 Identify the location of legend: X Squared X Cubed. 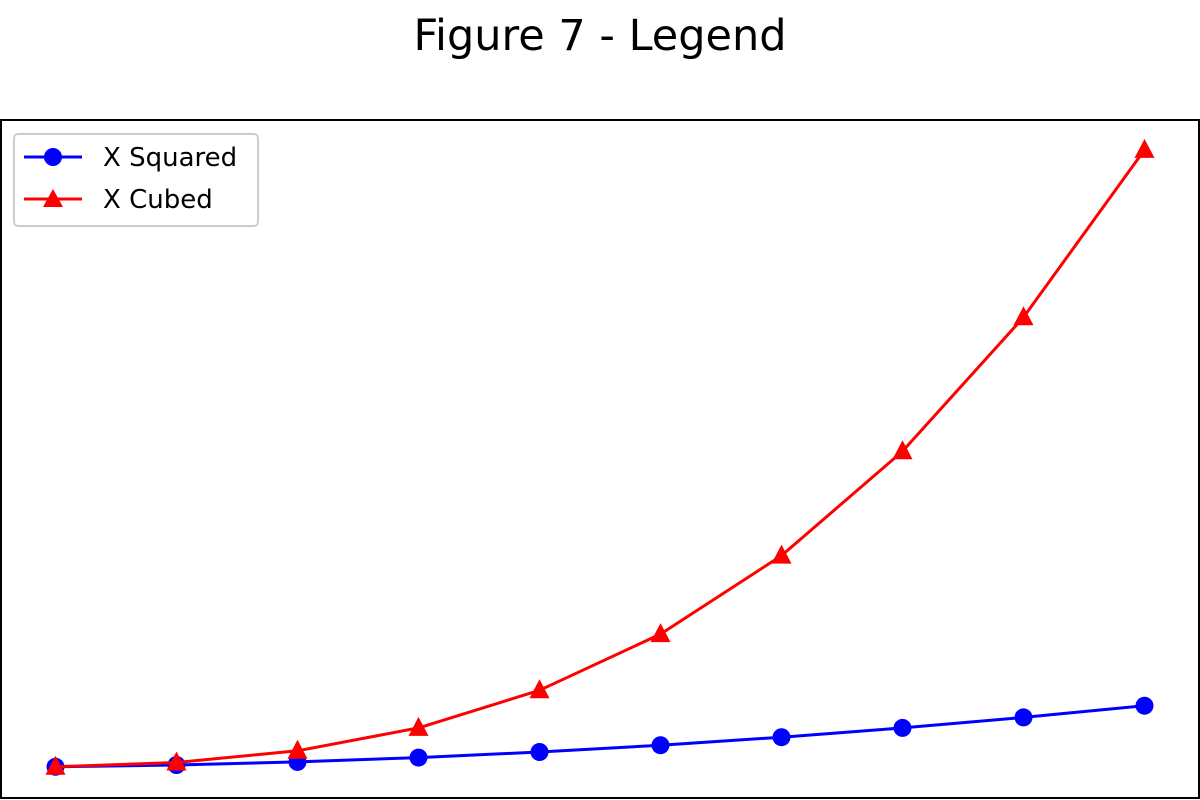
(136, 180).